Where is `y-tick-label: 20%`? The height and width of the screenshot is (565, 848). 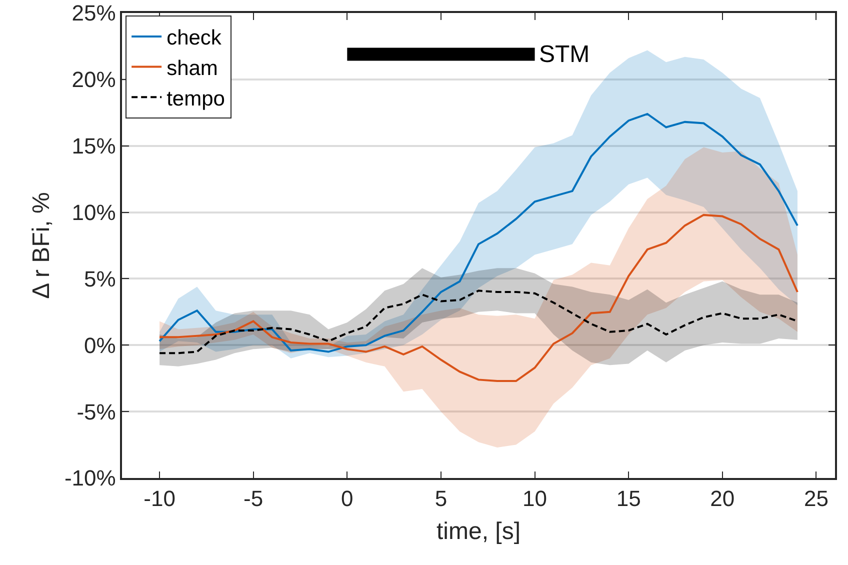 y-tick-label: 20% is located at coordinates (94, 79).